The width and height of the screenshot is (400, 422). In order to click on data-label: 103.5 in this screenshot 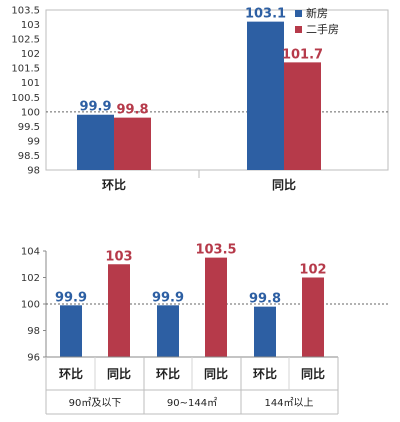, I will do `click(215, 250)`.